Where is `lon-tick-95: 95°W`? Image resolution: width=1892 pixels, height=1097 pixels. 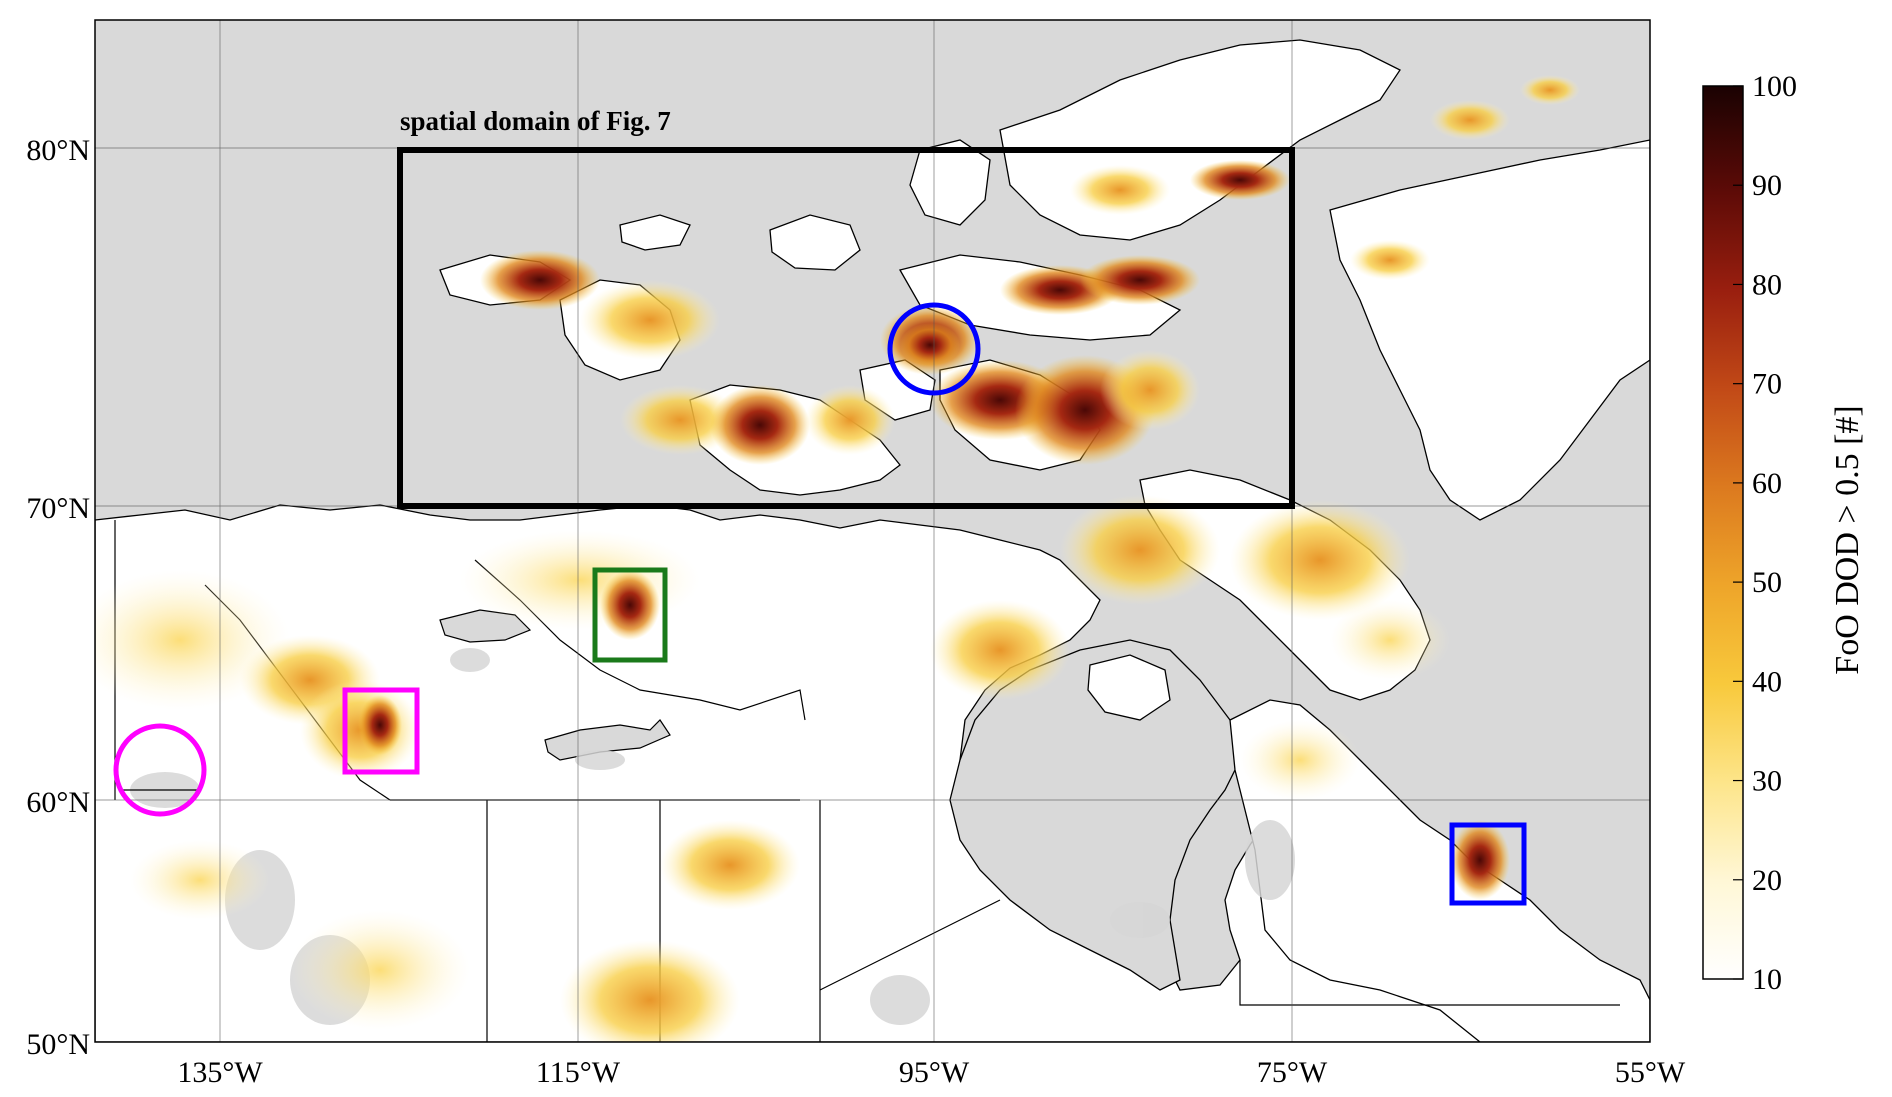
lon-tick-95: 95°W is located at coordinates (934, 1072).